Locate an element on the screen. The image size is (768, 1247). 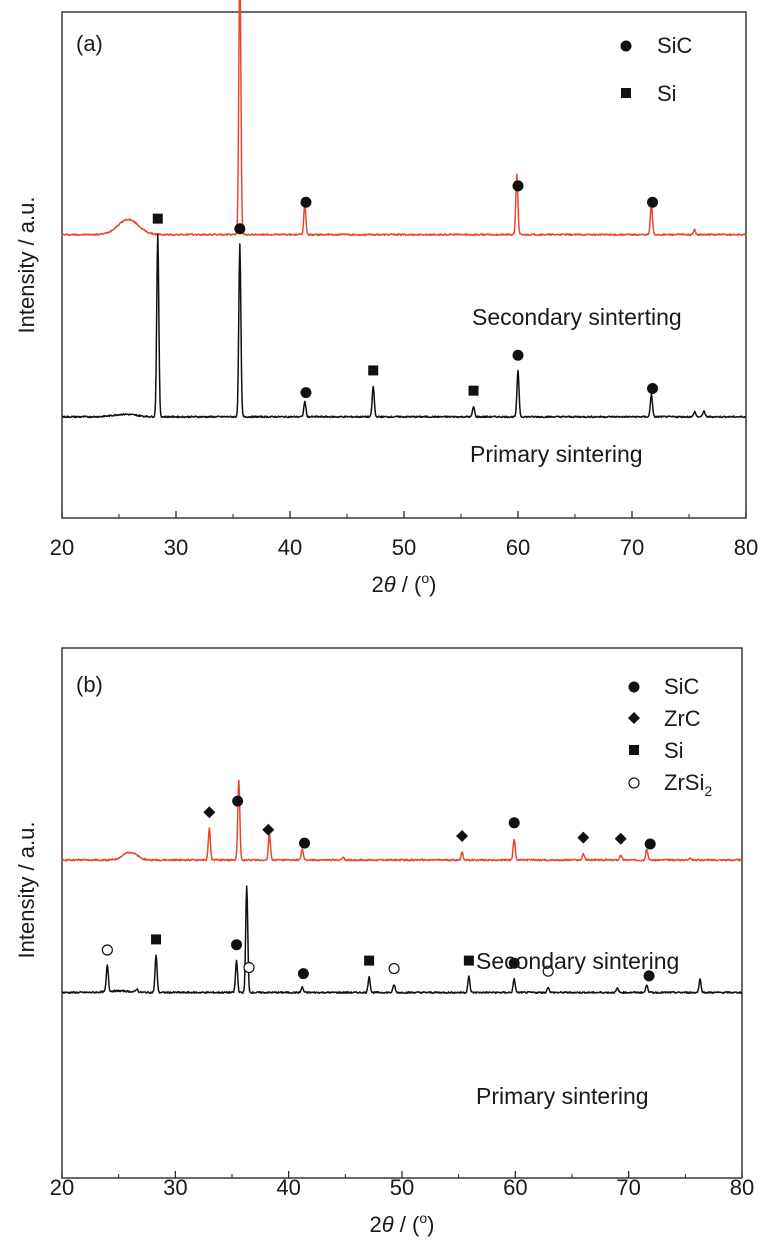
panel-a-secondary-label: Secondary sinterting is located at coordinates (577, 317).